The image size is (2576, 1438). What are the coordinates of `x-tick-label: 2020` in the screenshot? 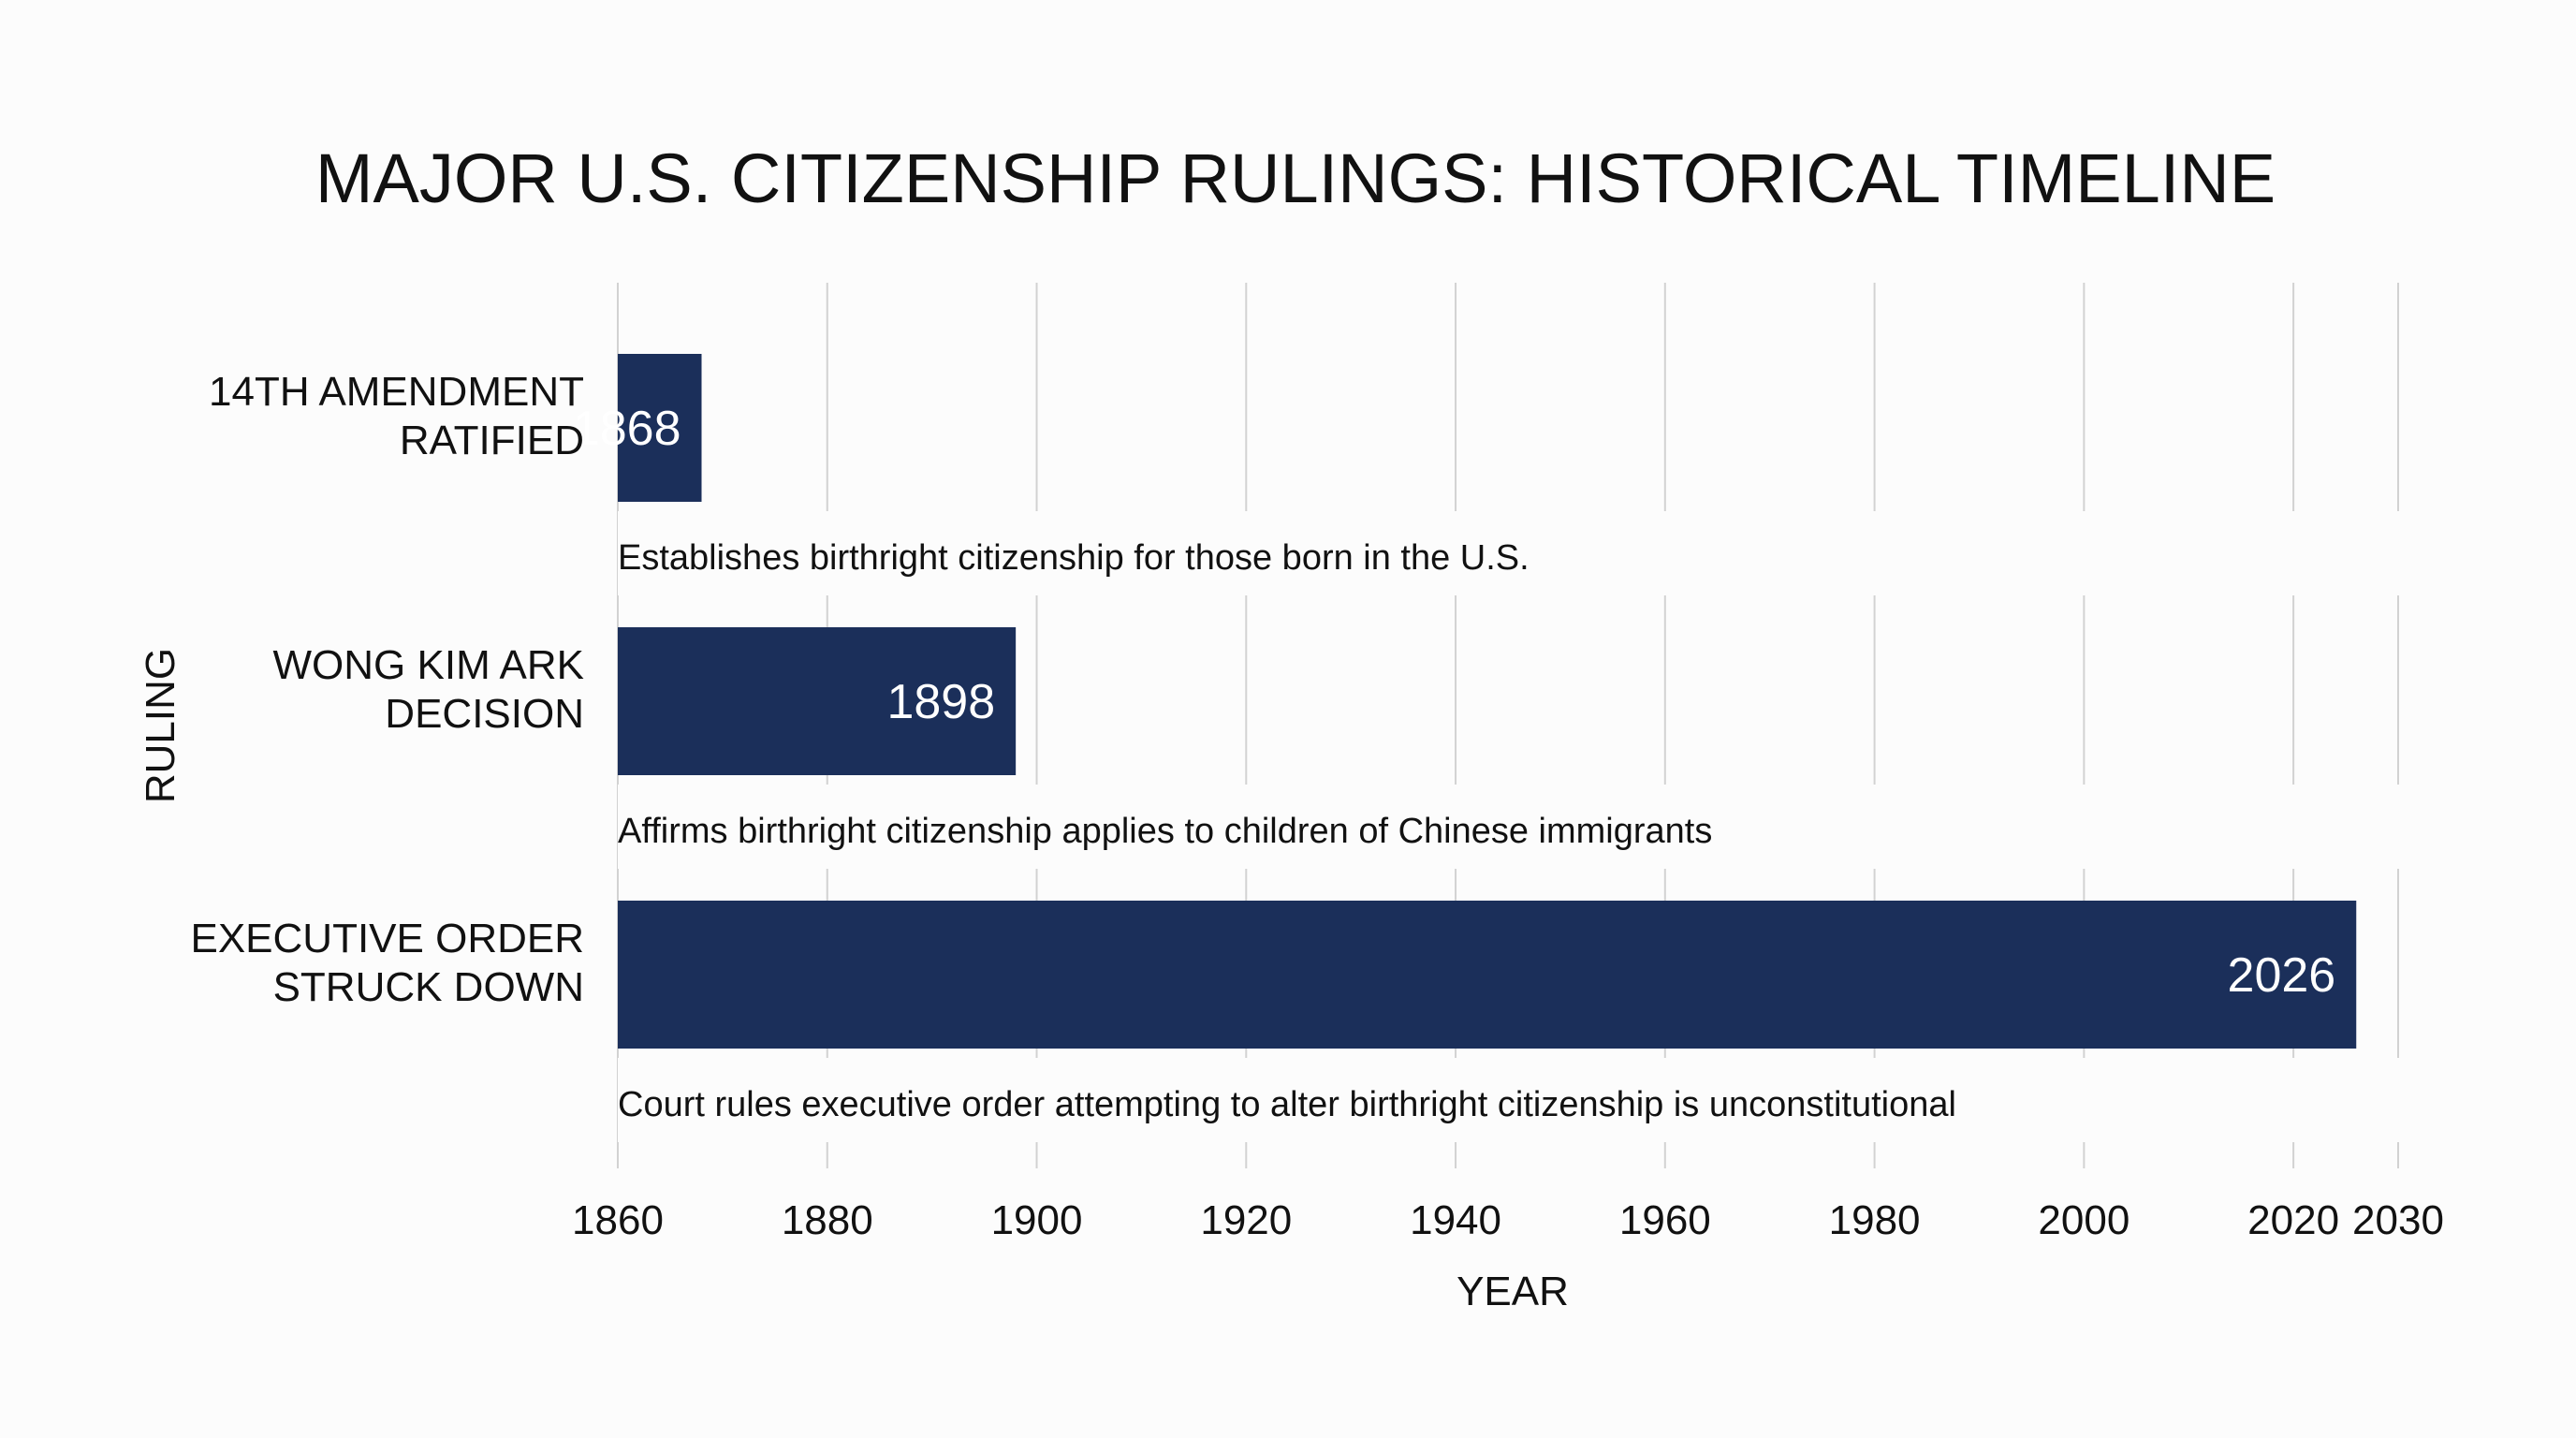 It's located at (2293, 1220).